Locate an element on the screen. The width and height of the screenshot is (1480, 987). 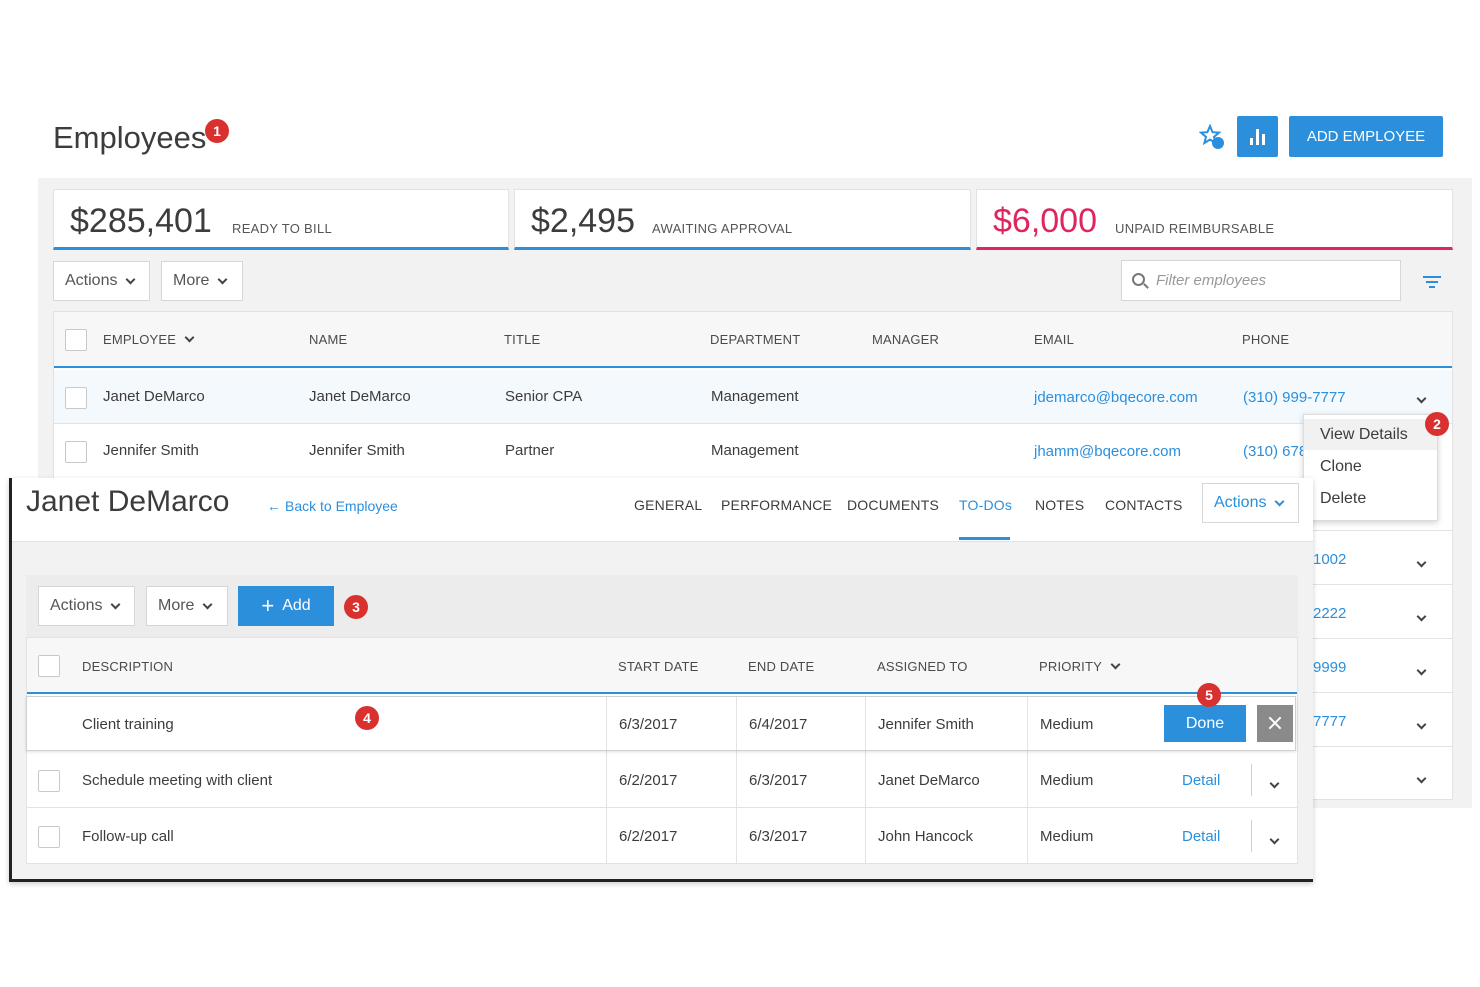
column-header-description: DESCRIPTION is located at coordinates (128, 666).